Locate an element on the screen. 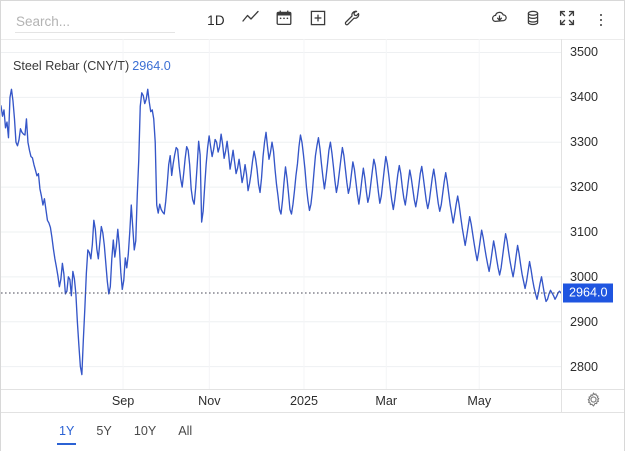  time-axis: Sep Nov 2025 Mar May is located at coordinates (312, 401).